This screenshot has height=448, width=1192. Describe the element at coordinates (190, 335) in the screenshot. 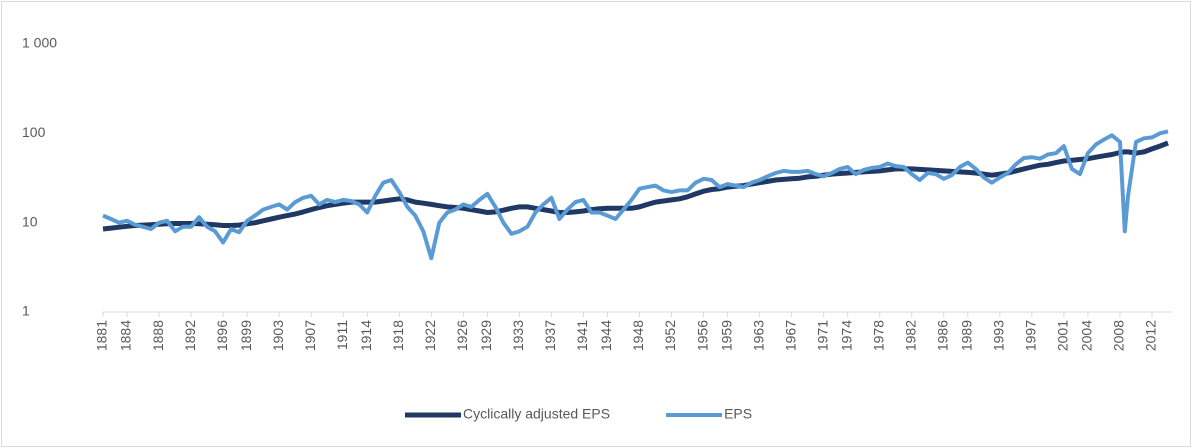

I see `x-tick-label: 1892` at that location.